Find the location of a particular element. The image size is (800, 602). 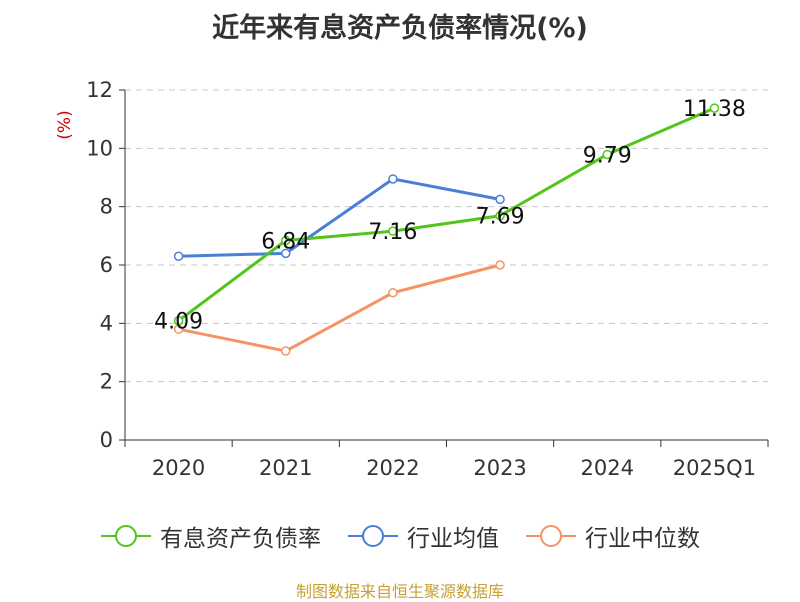

x-tick-label: 2023 is located at coordinates (499, 468).